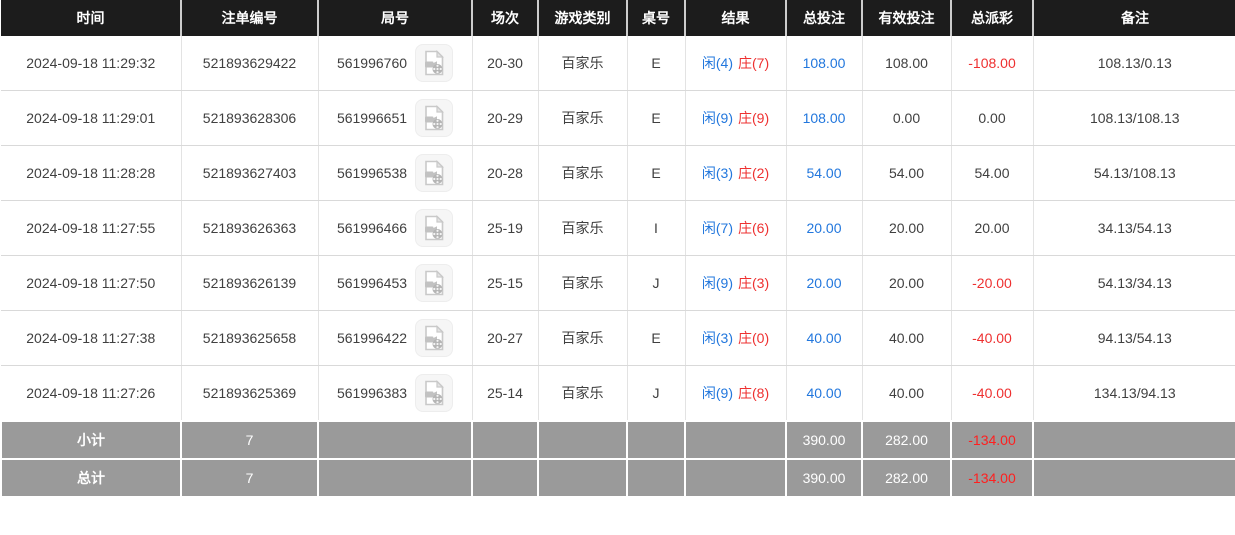 This screenshot has height=535, width=1235. I want to click on cell-total-payout: 0.00, so click(992, 118).